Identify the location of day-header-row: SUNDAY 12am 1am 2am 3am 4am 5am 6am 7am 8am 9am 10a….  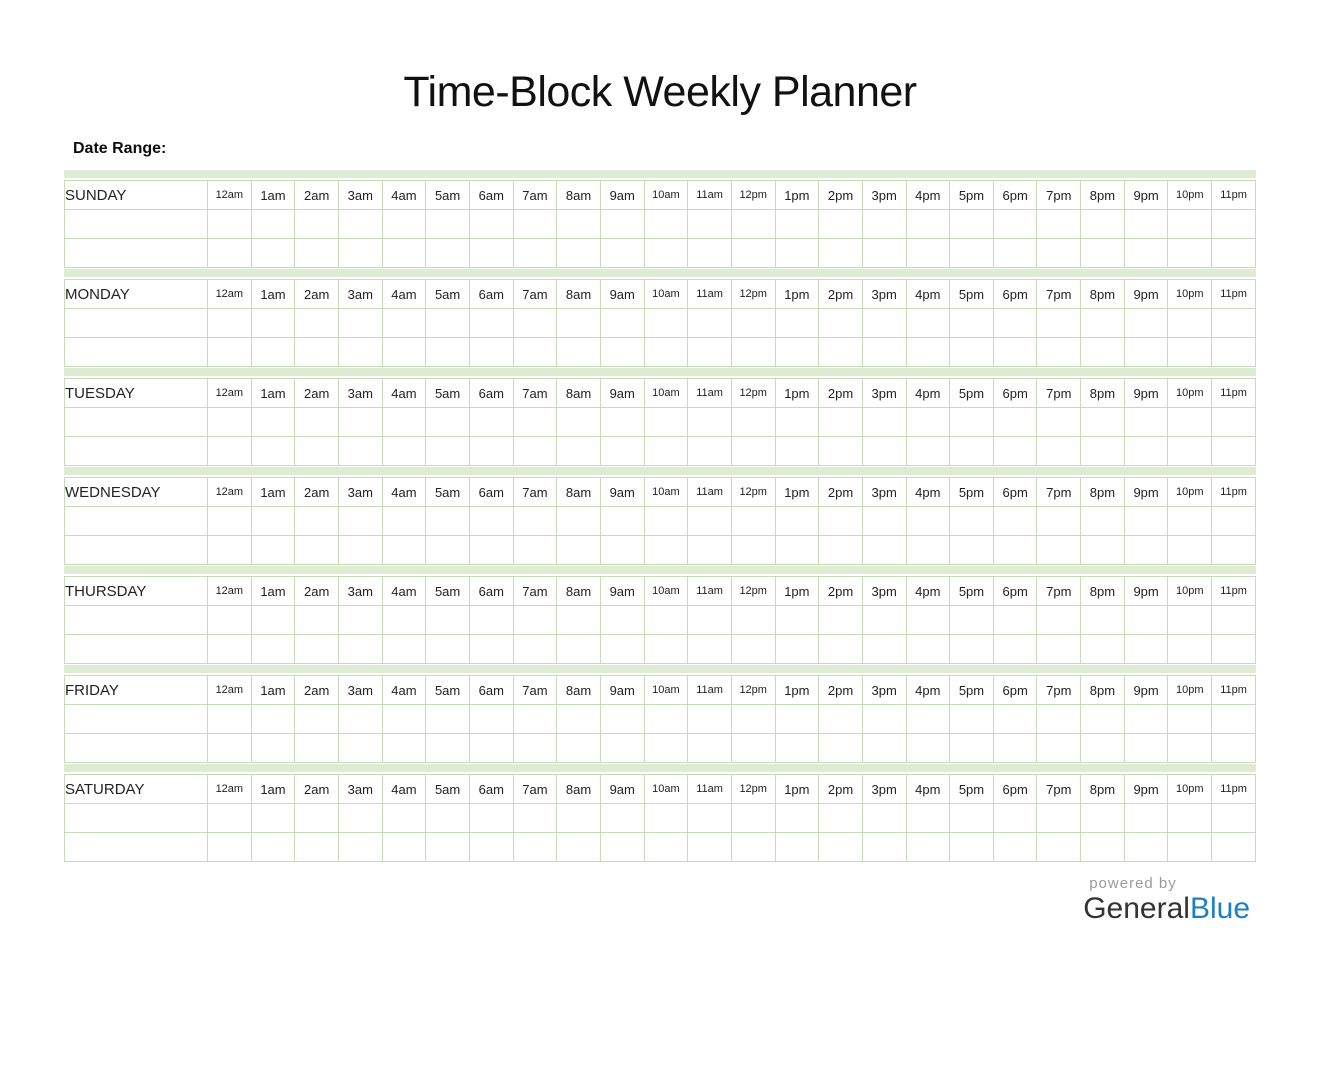
(660, 195).